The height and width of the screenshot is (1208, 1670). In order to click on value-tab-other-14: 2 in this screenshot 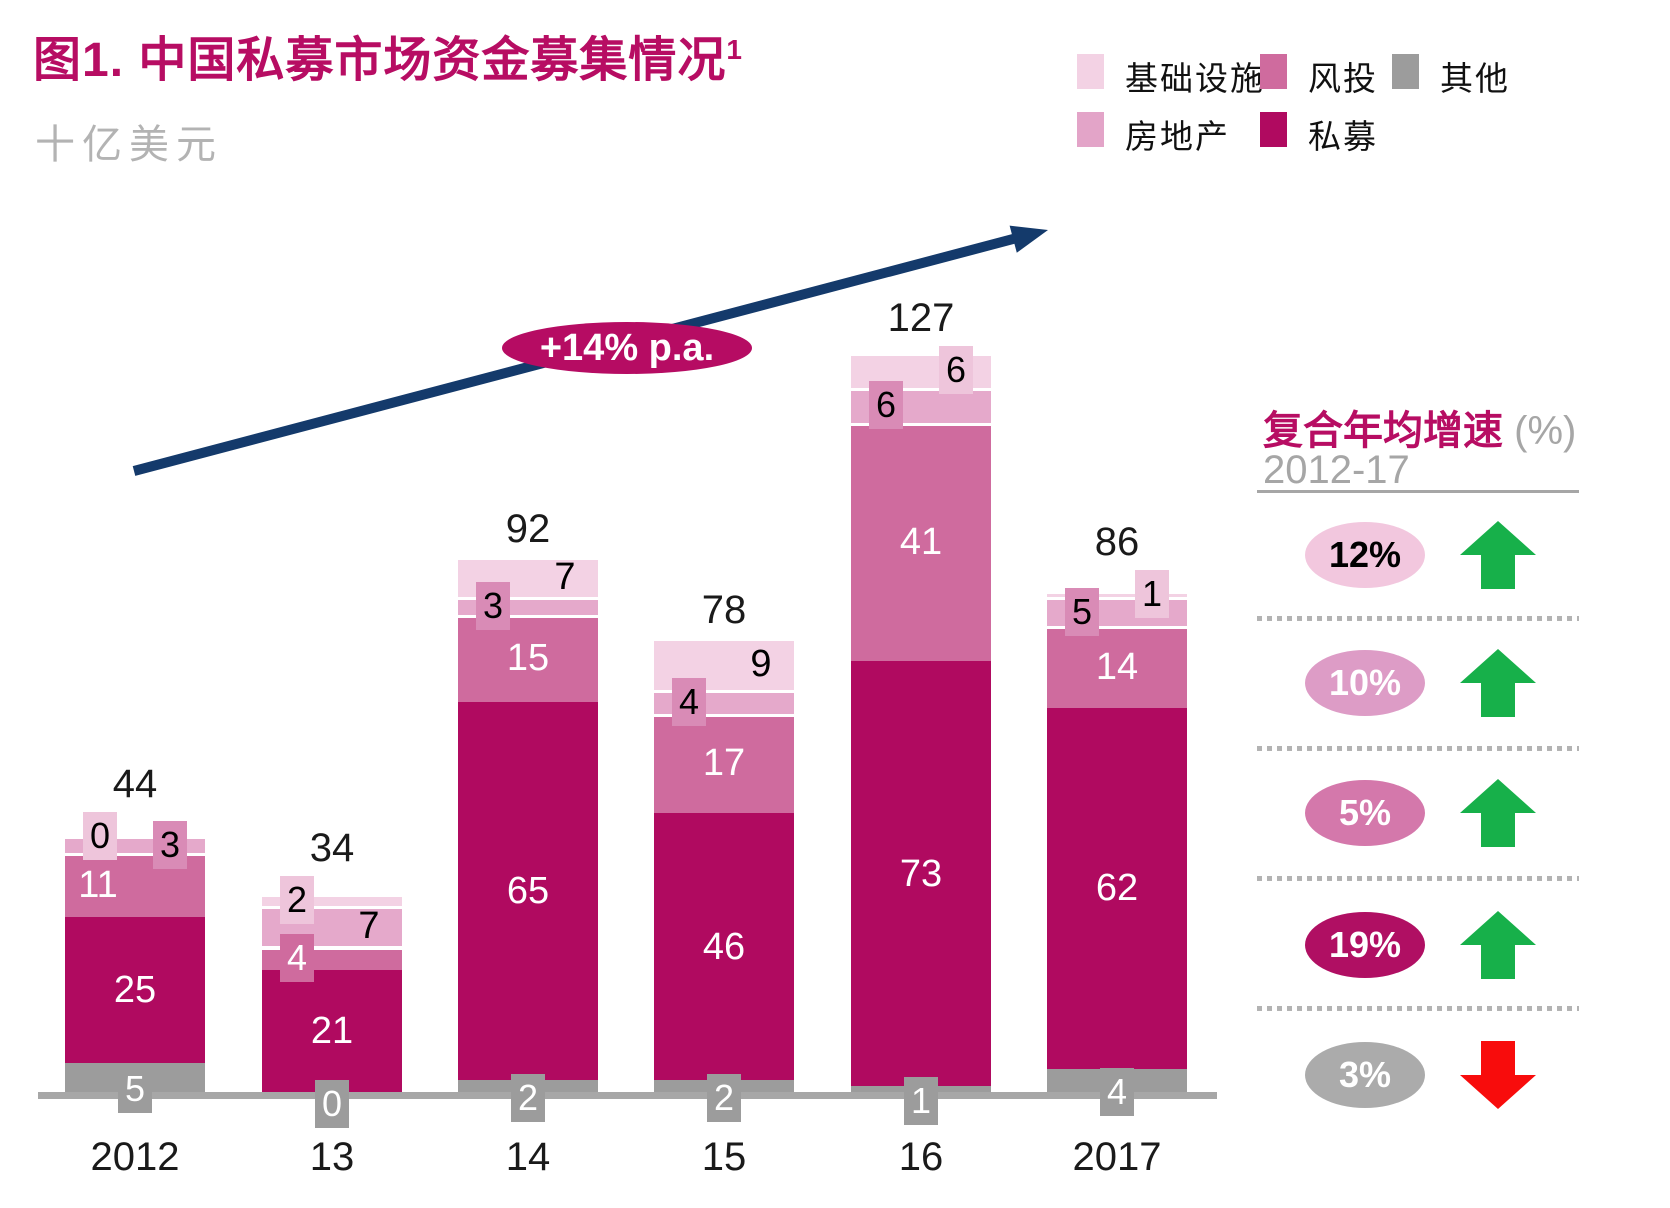, I will do `click(528, 1098)`.